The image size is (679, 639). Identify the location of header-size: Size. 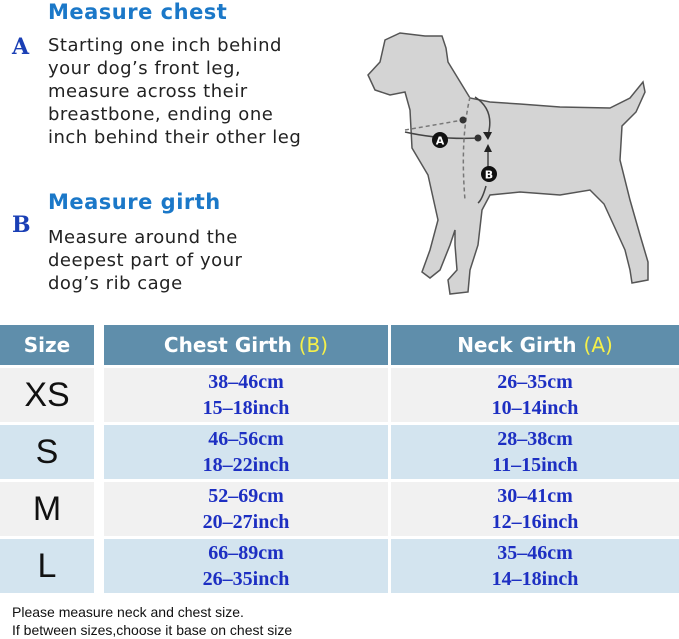
(47, 345).